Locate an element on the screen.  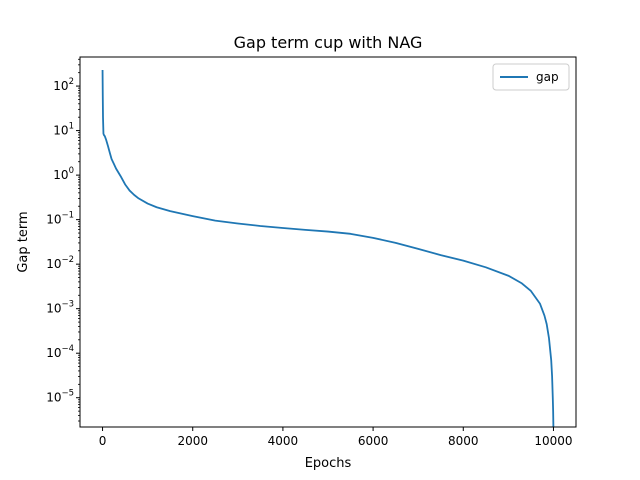
x-tick-label: 0 is located at coordinates (103, 441).